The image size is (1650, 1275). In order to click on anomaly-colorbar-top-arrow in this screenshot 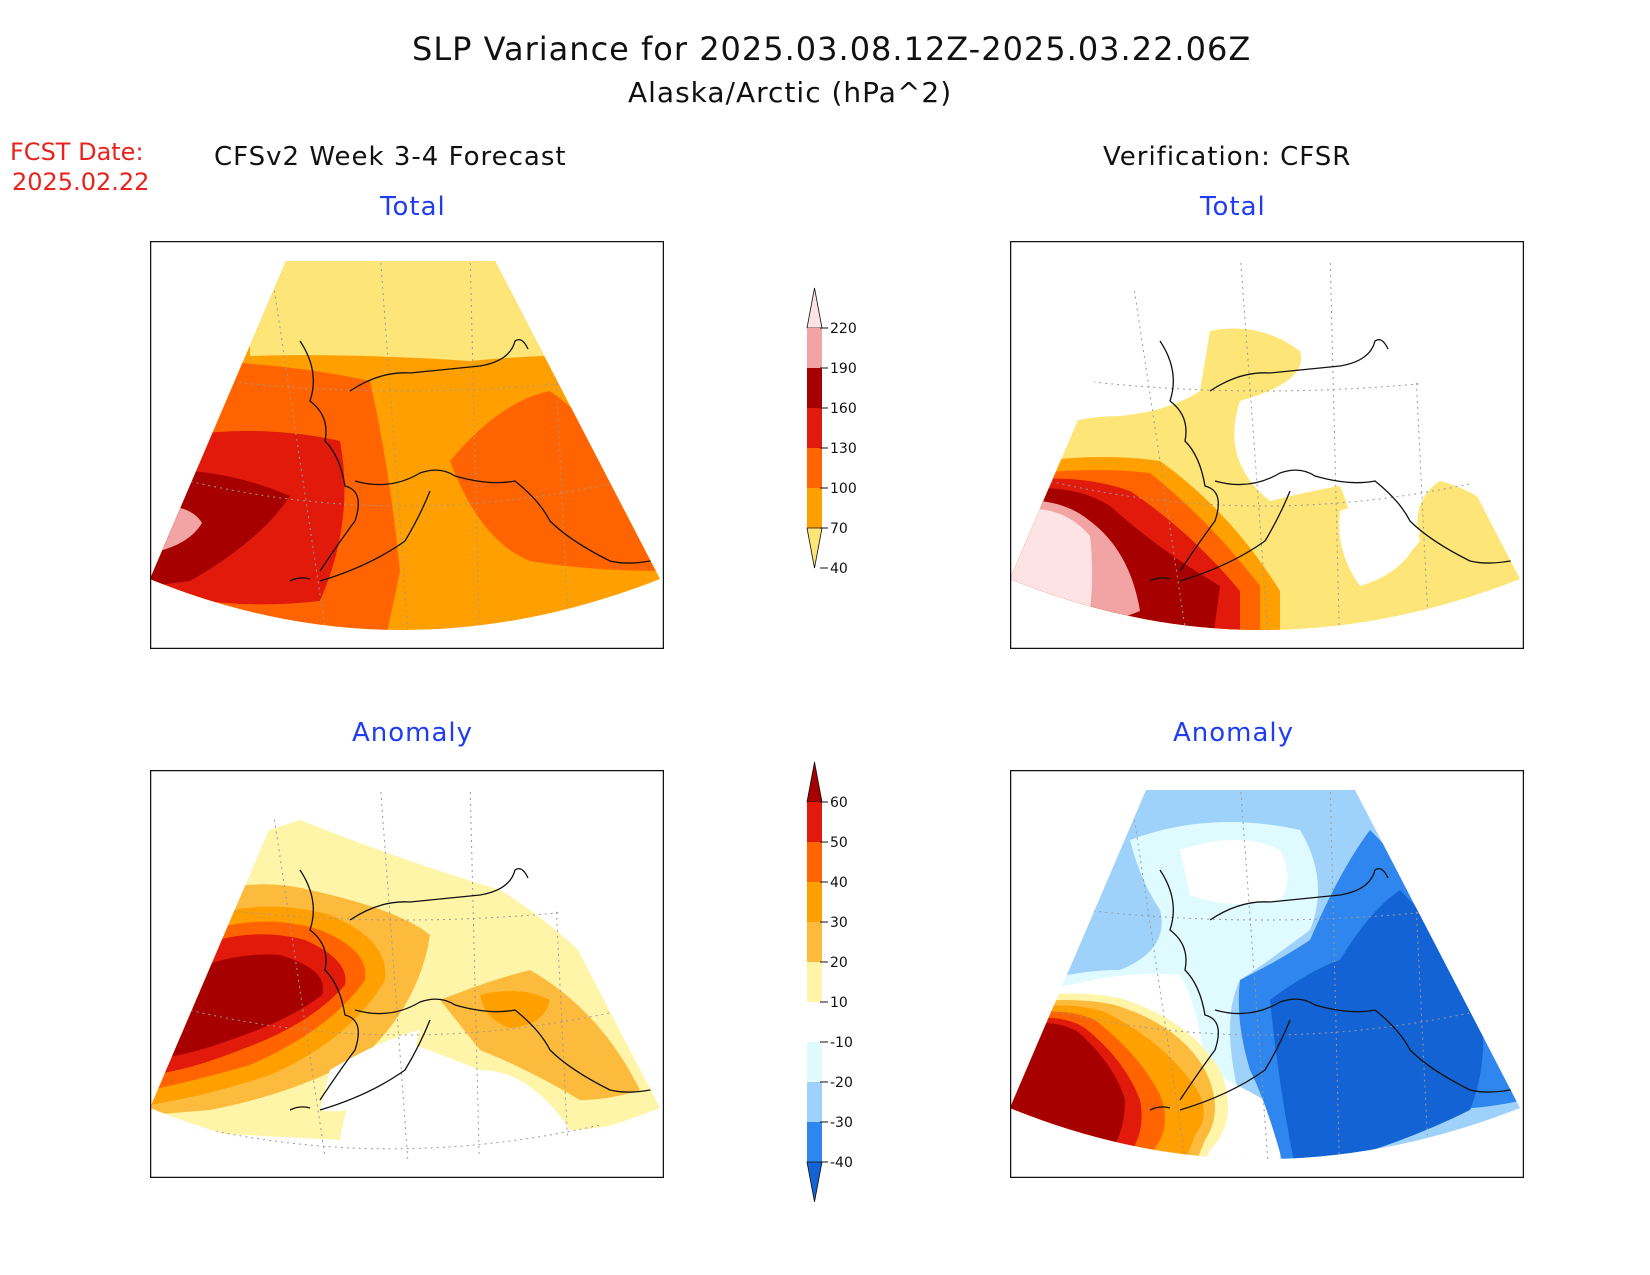, I will do `click(814, 782)`.